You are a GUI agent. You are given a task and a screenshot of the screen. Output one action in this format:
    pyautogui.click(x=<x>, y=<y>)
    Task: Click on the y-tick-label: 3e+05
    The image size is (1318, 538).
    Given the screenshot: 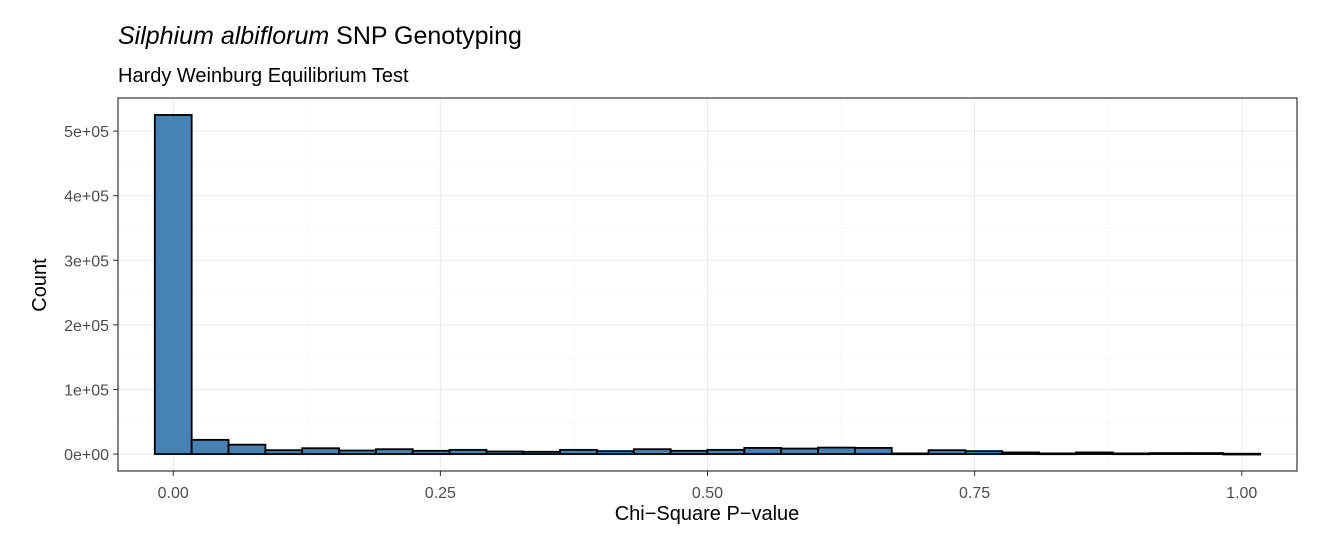 What is the action you would take?
    pyautogui.click(x=86, y=261)
    